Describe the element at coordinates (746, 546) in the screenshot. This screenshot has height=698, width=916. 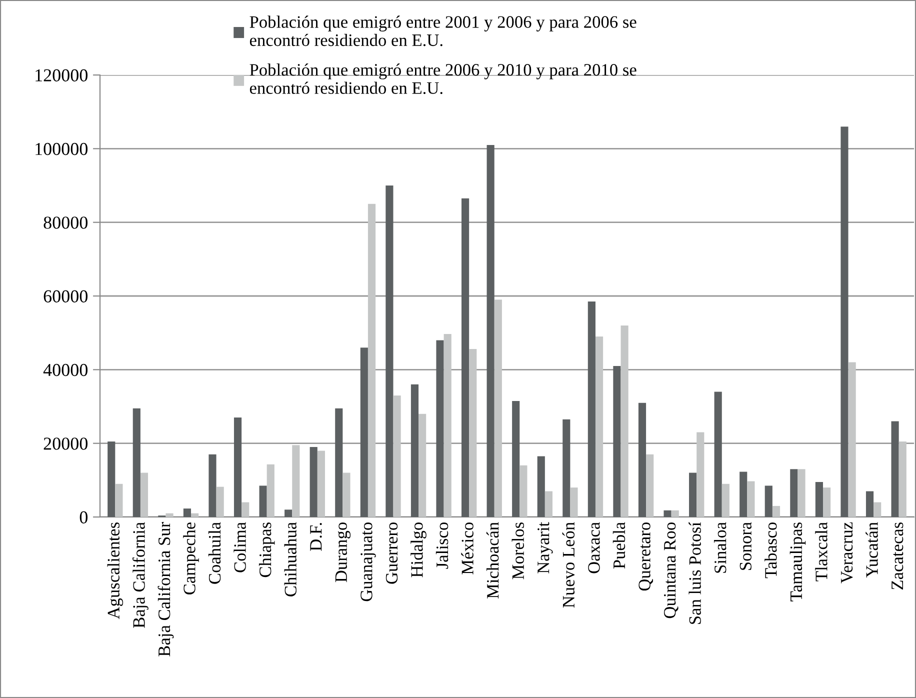
I see `x-tick-label: Sonora` at that location.